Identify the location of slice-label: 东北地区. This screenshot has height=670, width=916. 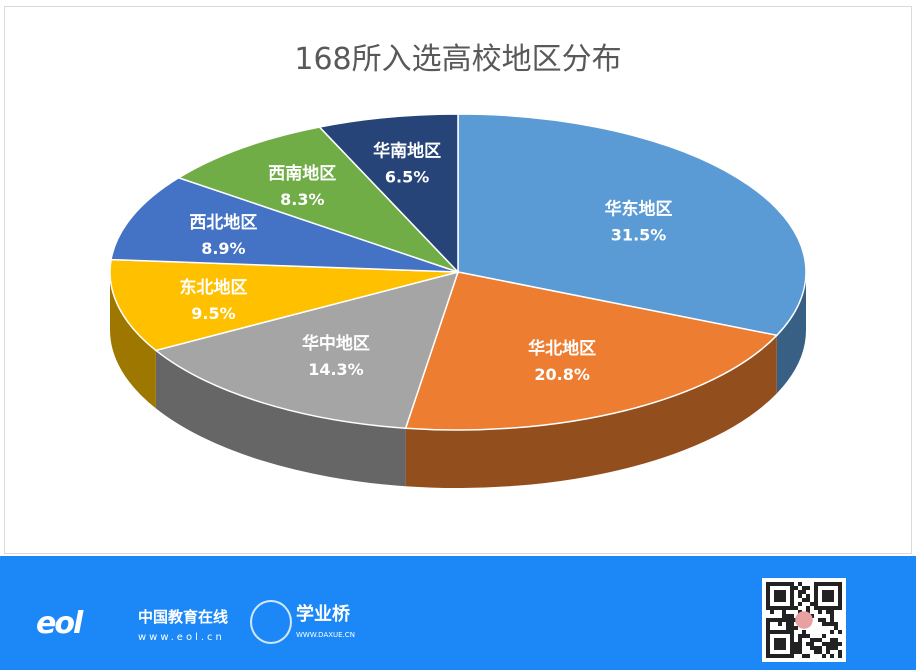
(213, 287).